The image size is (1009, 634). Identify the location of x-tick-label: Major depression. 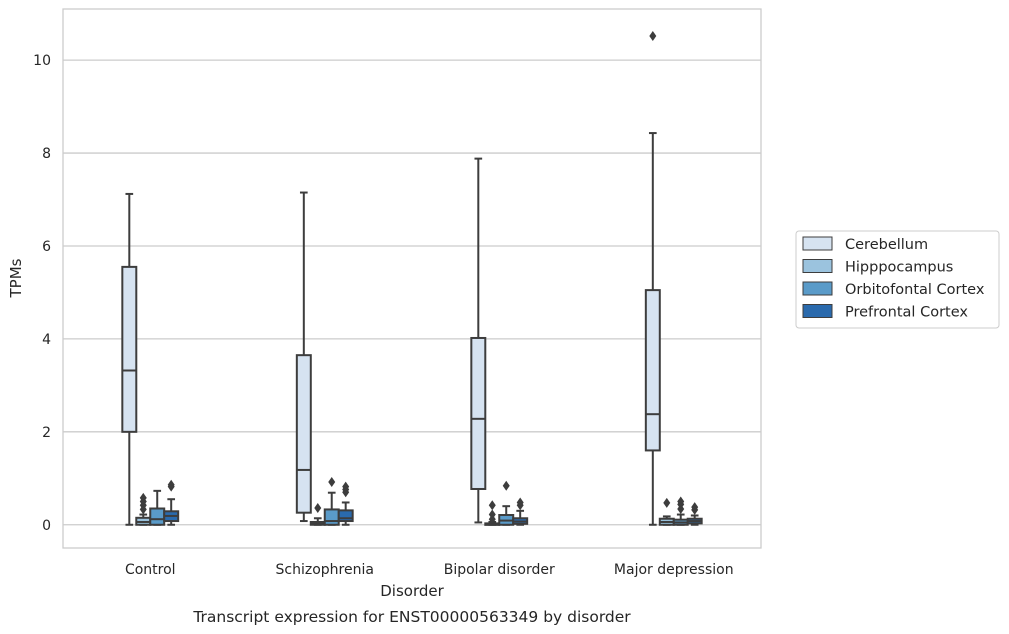
(674, 570).